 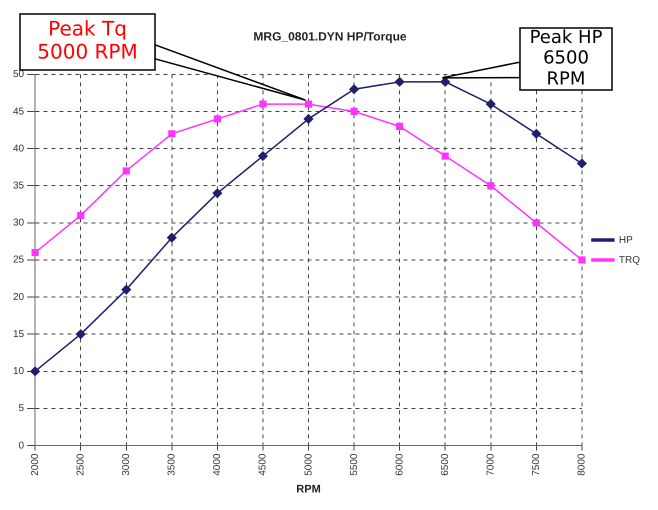 What do you see at coordinates (80, 464) in the screenshot?
I see `x-tick-label: 2500` at bounding box center [80, 464].